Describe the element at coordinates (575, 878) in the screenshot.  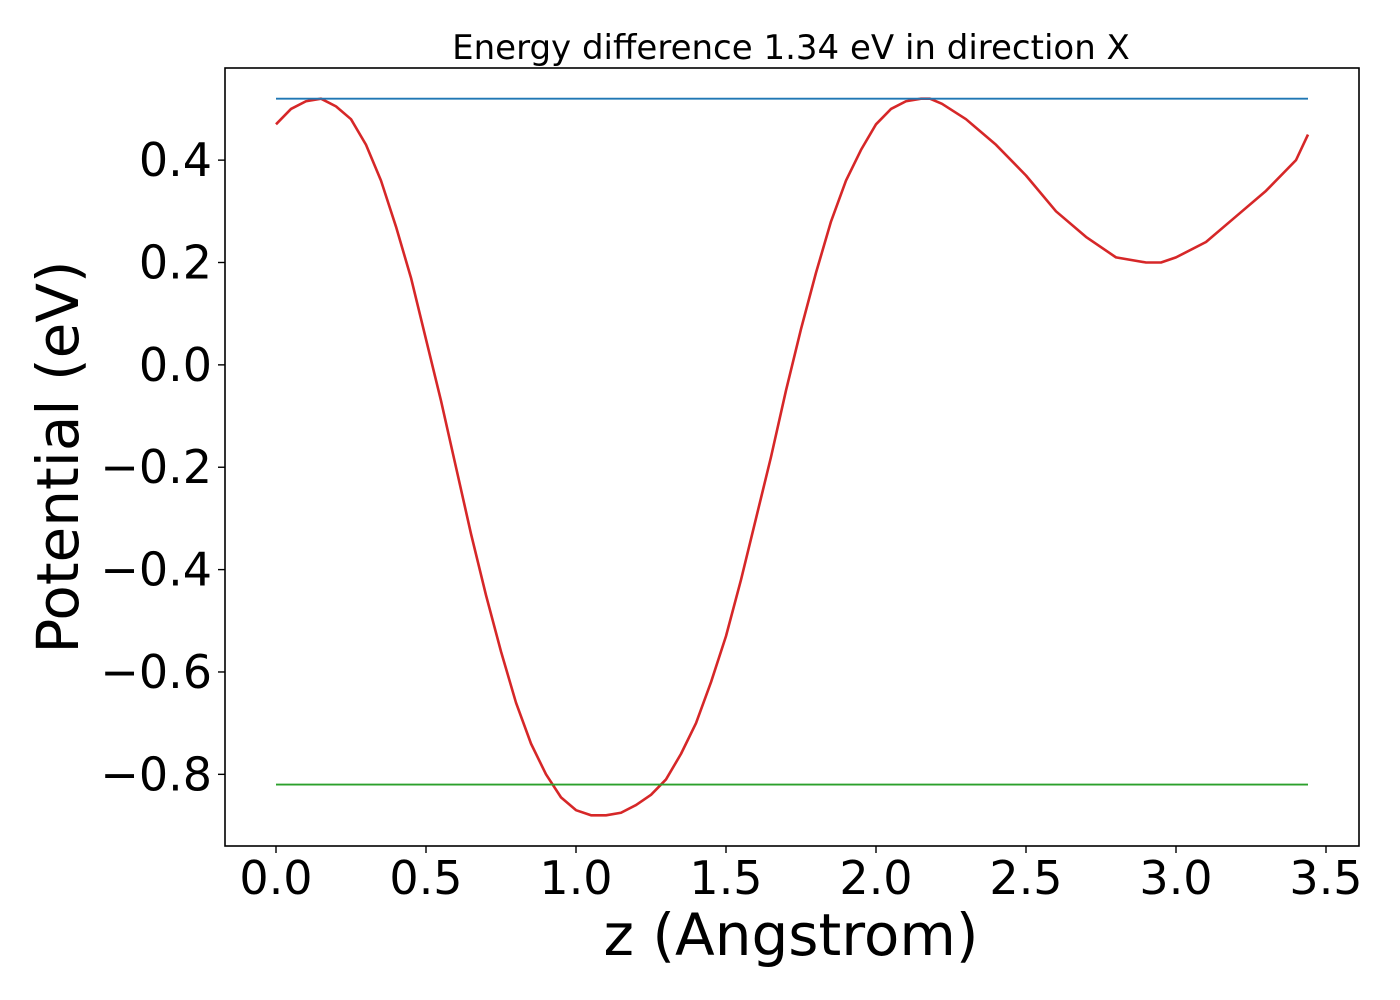
I see `x-tick-label: 1.0` at that location.